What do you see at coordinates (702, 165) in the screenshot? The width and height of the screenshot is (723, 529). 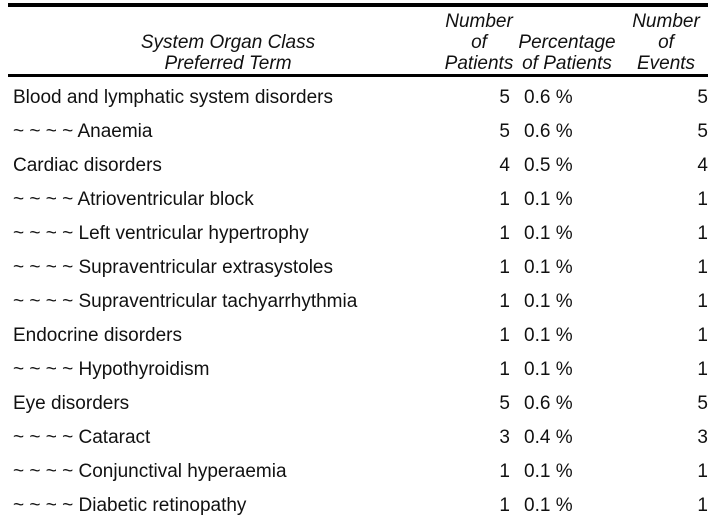 I see `cell-number-of-events: 4` at bounding box center [702, 165].